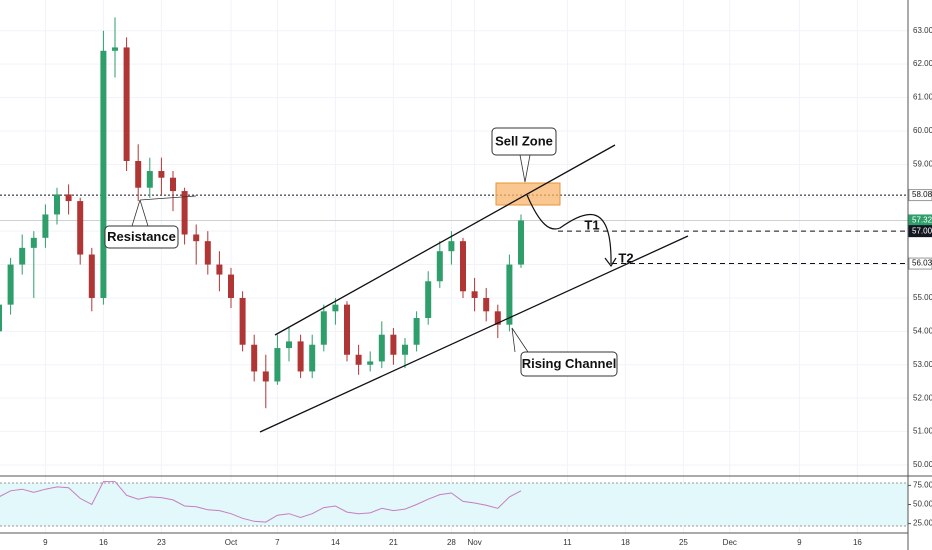  What do you see at coordinates (922, 330) in the screenshot?
I see `y-tick-label: 54.00` at bounding box center [922, 330].